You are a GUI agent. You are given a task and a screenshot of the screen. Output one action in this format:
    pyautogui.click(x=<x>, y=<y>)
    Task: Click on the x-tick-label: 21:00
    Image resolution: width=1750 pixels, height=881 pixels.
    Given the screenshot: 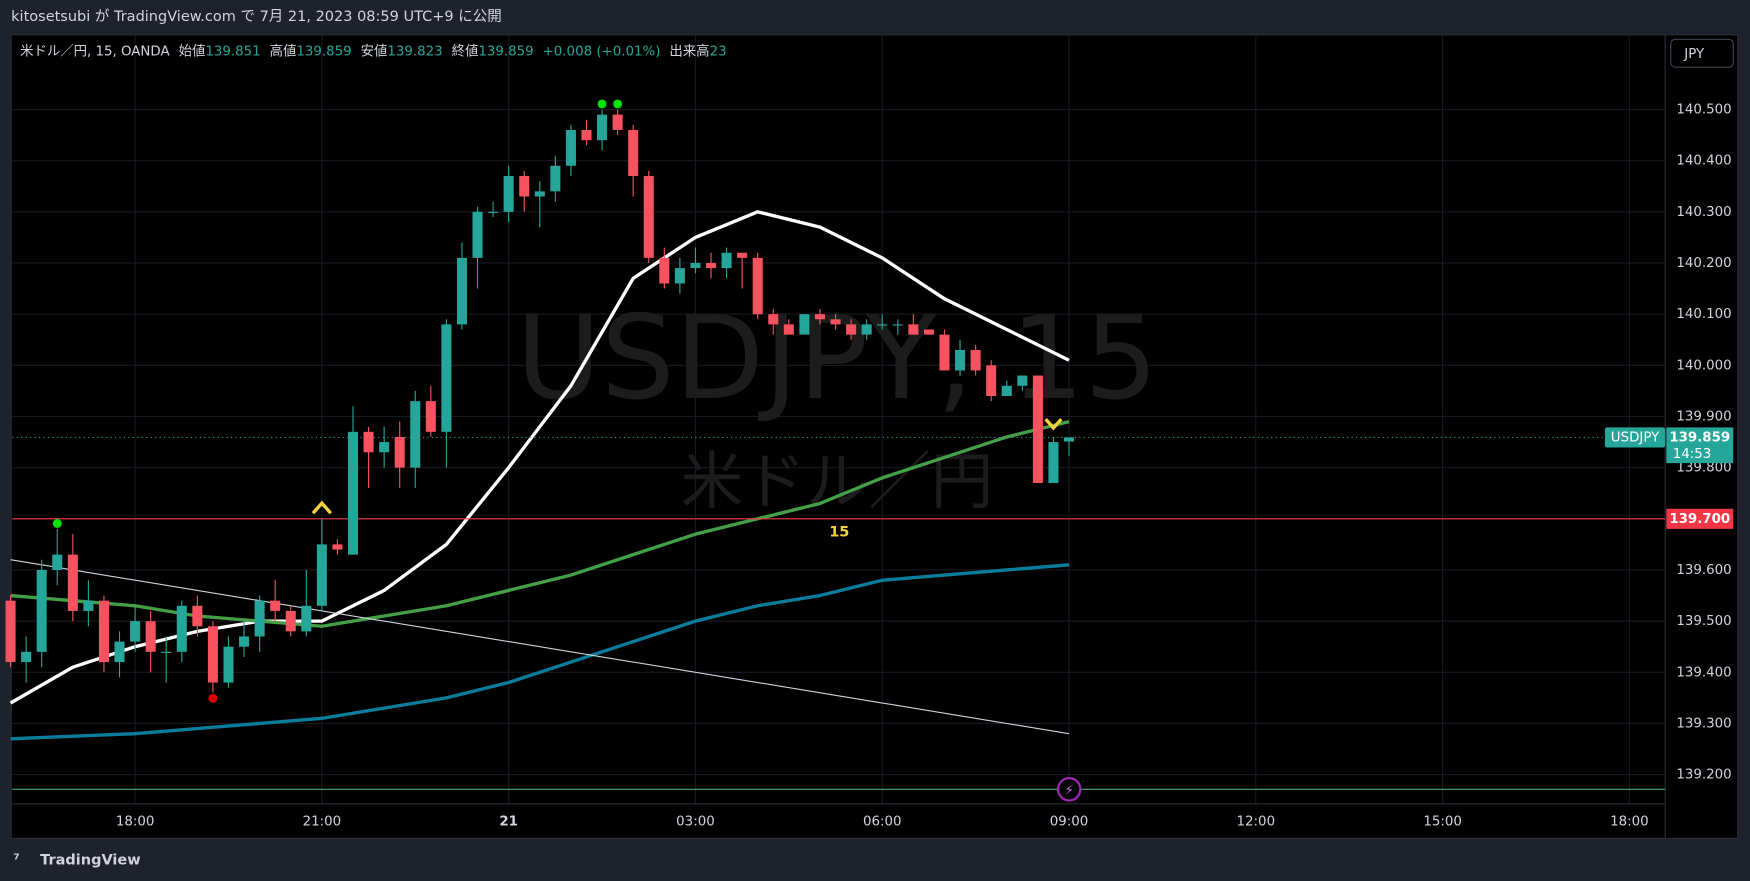 What is the action you would take?
    pyautogui.click(x=322, y=822)
    